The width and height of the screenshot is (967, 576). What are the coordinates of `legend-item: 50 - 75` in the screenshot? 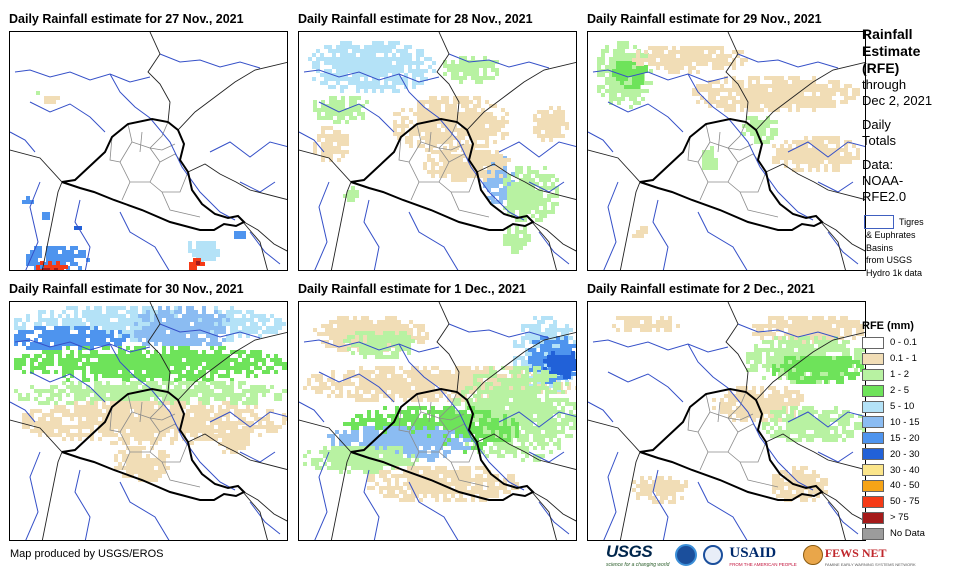 It's located at (893, 502).